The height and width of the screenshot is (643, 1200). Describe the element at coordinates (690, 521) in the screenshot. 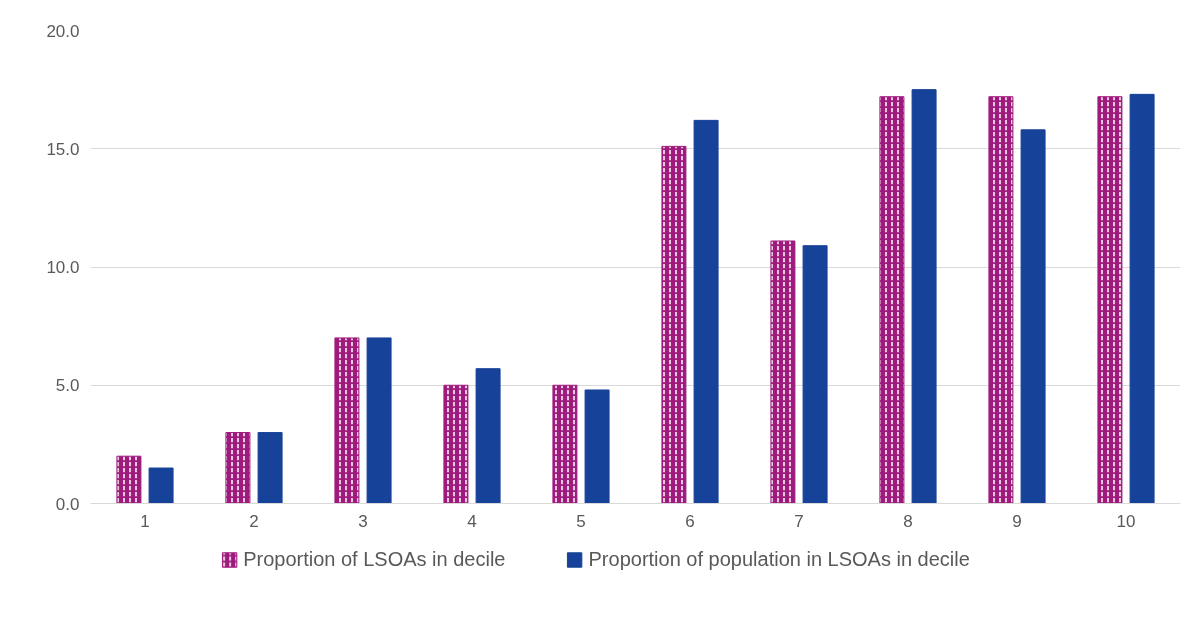

I see `x-tick-label: 6` at that location.